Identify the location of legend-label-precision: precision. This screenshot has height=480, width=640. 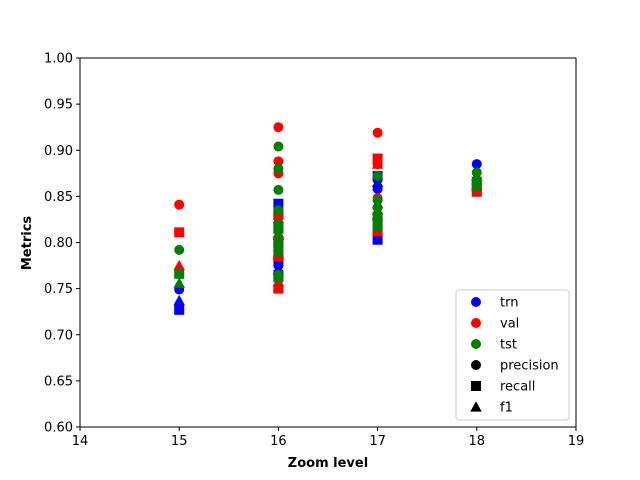
(529, 366).